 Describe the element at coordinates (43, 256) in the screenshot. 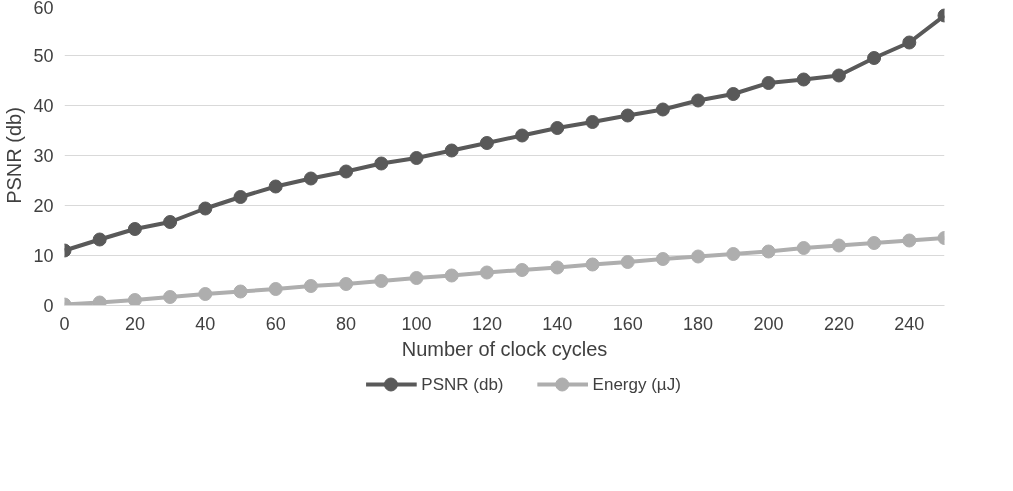

I see `y-tick-label: 10` at that location.